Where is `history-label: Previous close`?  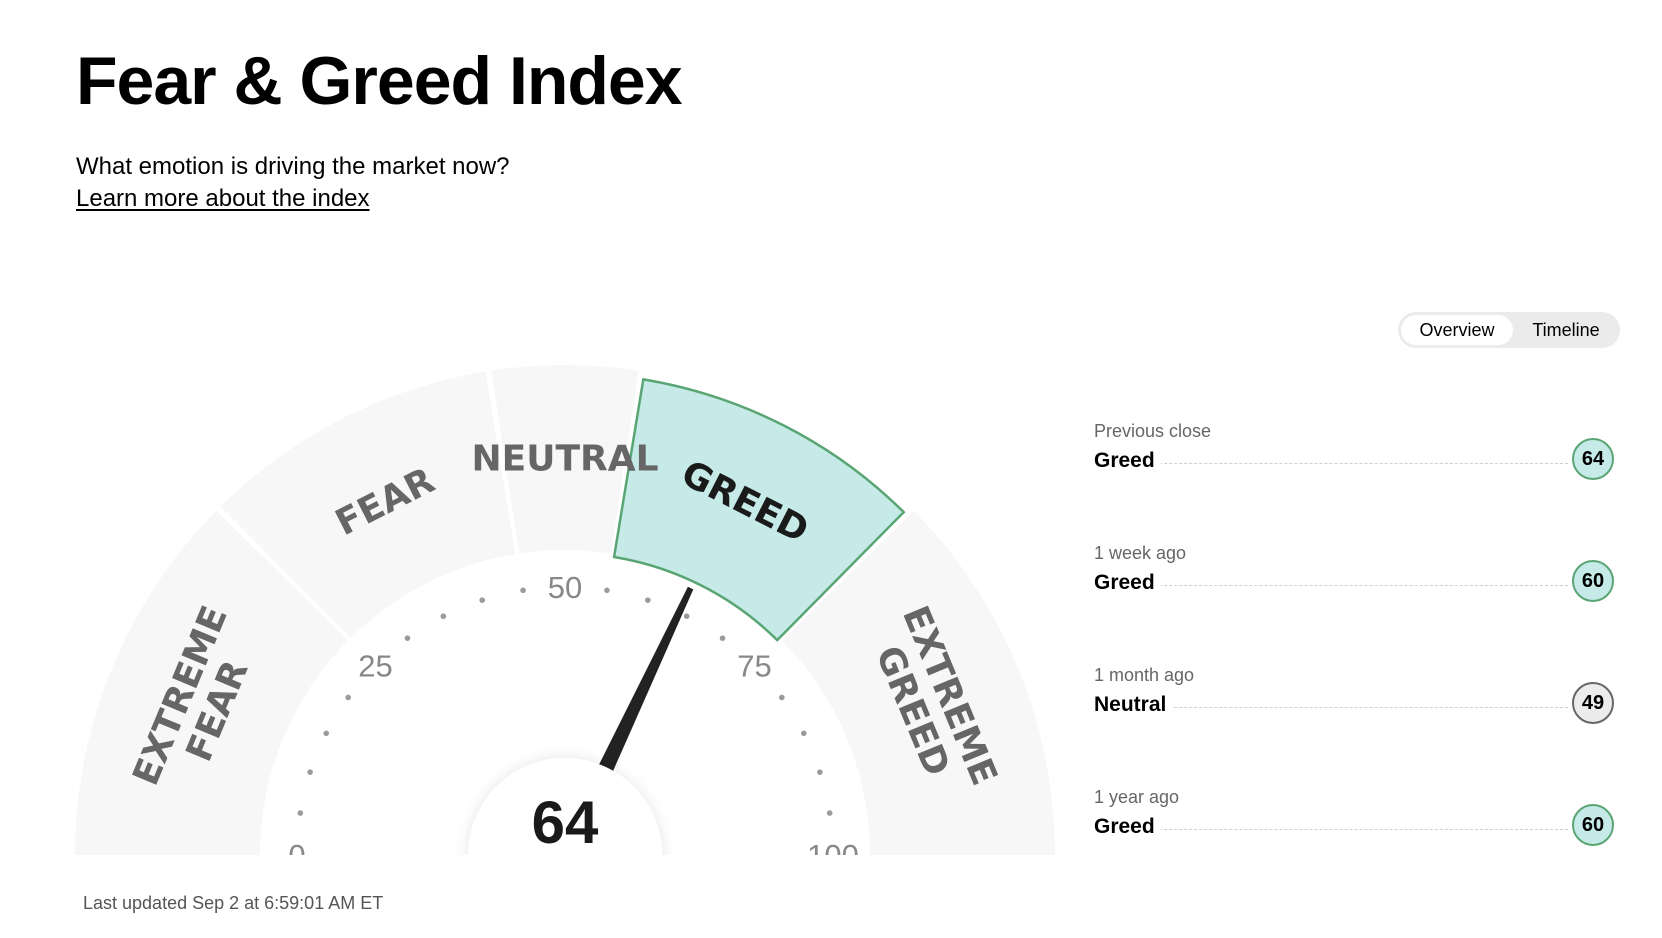 history-label: Previous close is located at coordinates (1153, 431).